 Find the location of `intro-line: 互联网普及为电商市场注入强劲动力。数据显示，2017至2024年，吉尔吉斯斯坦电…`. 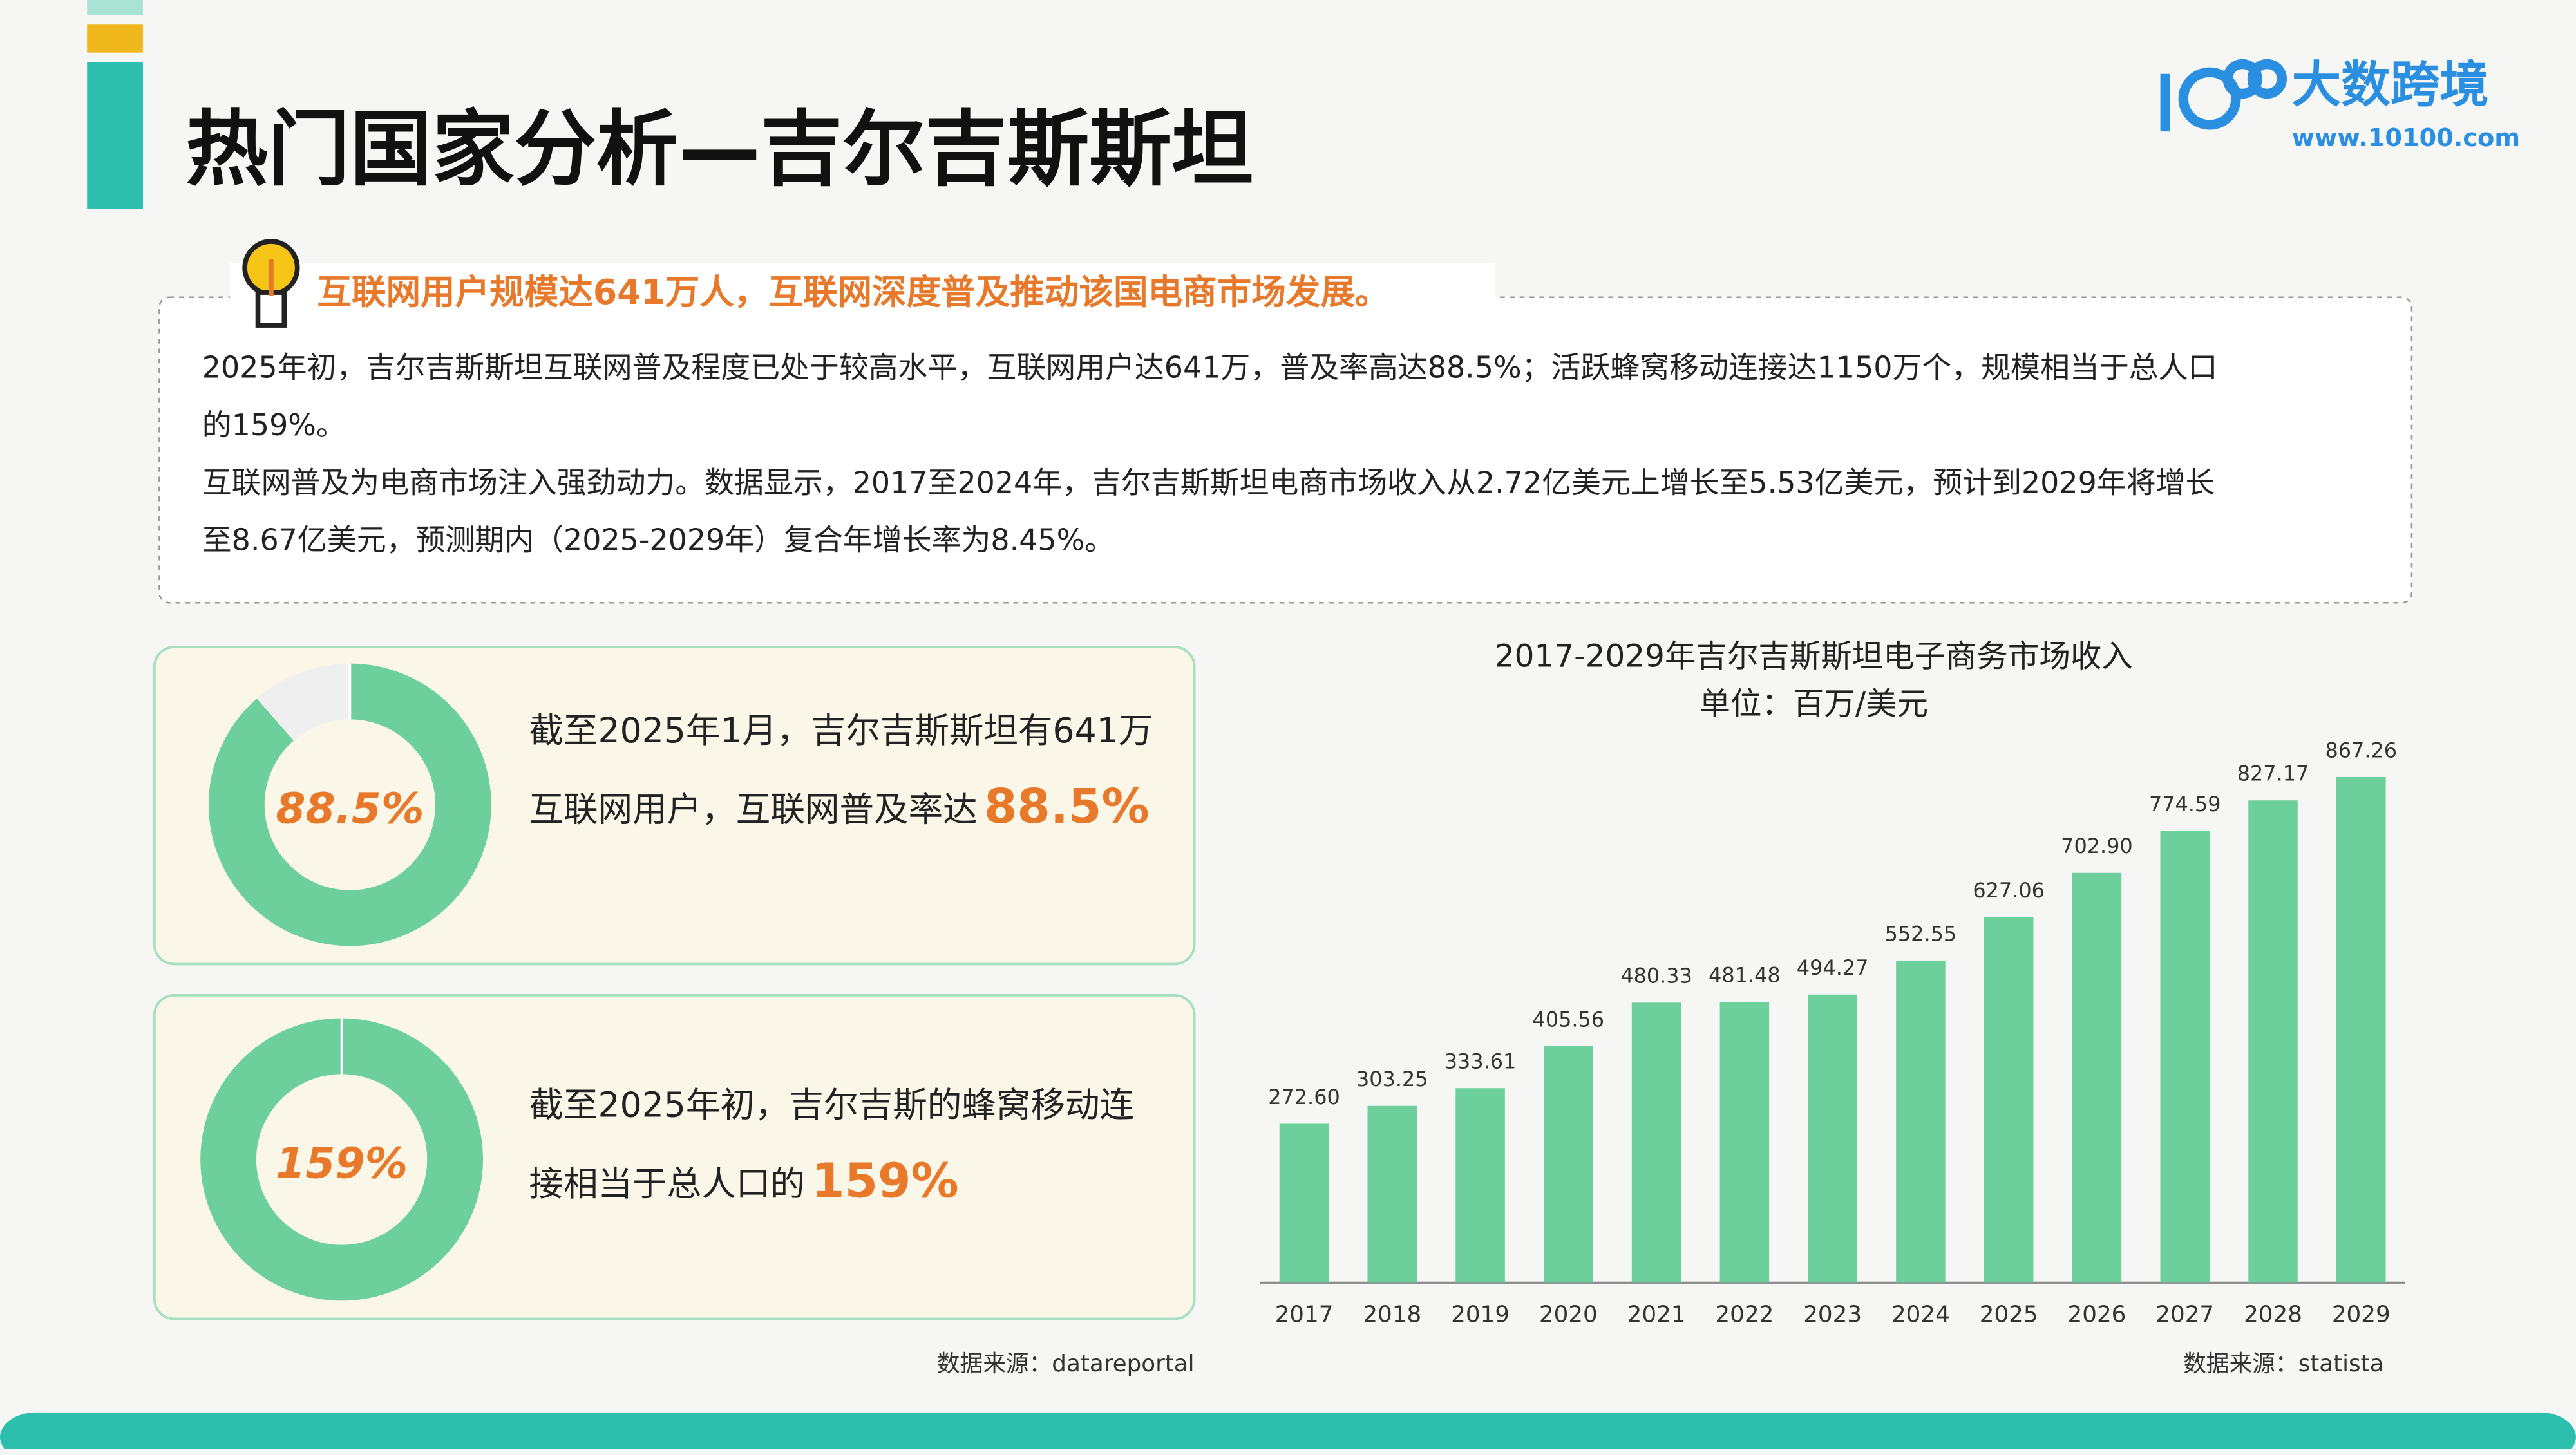

intro-line: 互联网普及为电商市场注入强劲动力。数据显示，2017至2024年，吉尔吉斯斯坦电… is located at coordinates (1208, 482).